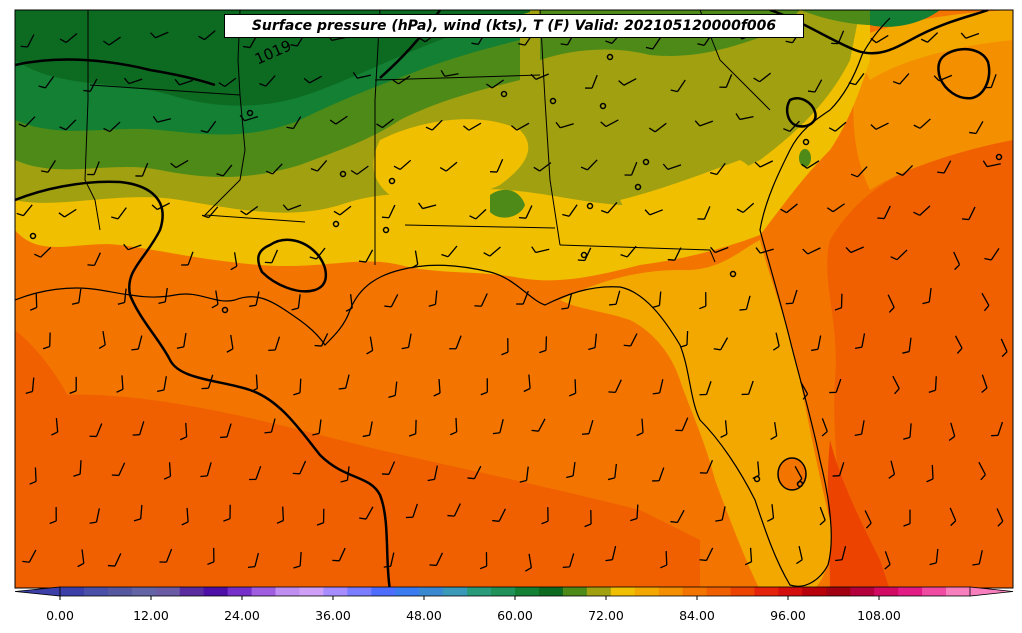 The height and width of the screenshot is (633, 1022). I want to click on temperature-field-atlantic-red, so click(858, 514).